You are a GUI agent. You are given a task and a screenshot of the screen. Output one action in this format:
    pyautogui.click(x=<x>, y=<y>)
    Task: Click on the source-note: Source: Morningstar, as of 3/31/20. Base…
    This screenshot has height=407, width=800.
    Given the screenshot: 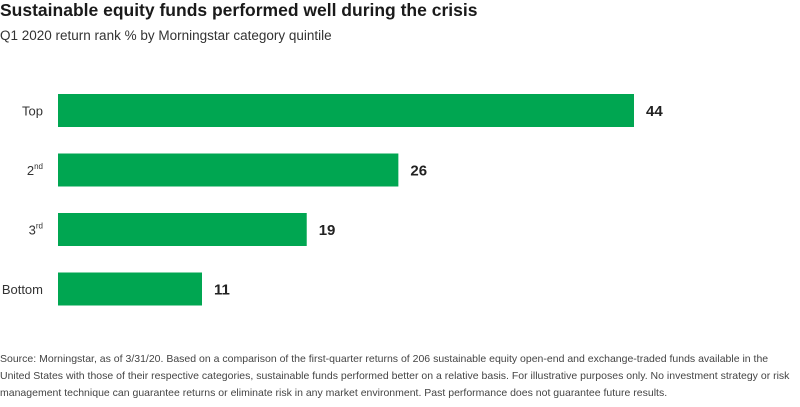 What is the action you would take?
    pyautogui.click(x=395, y=376)
    